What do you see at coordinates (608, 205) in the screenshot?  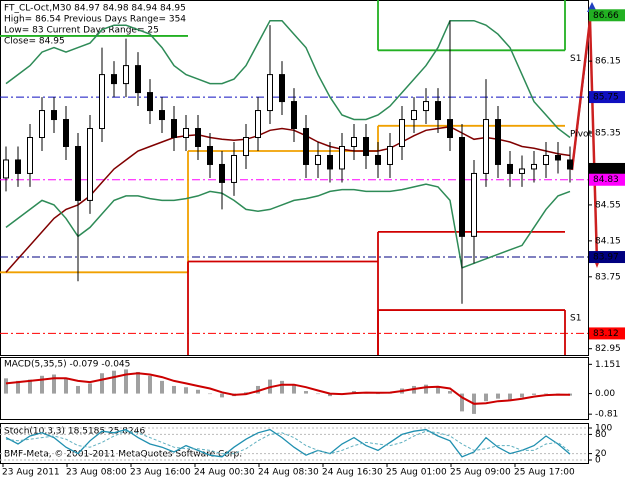 I see `y-tick-label: 84.55` at bounding box center [608, 205].